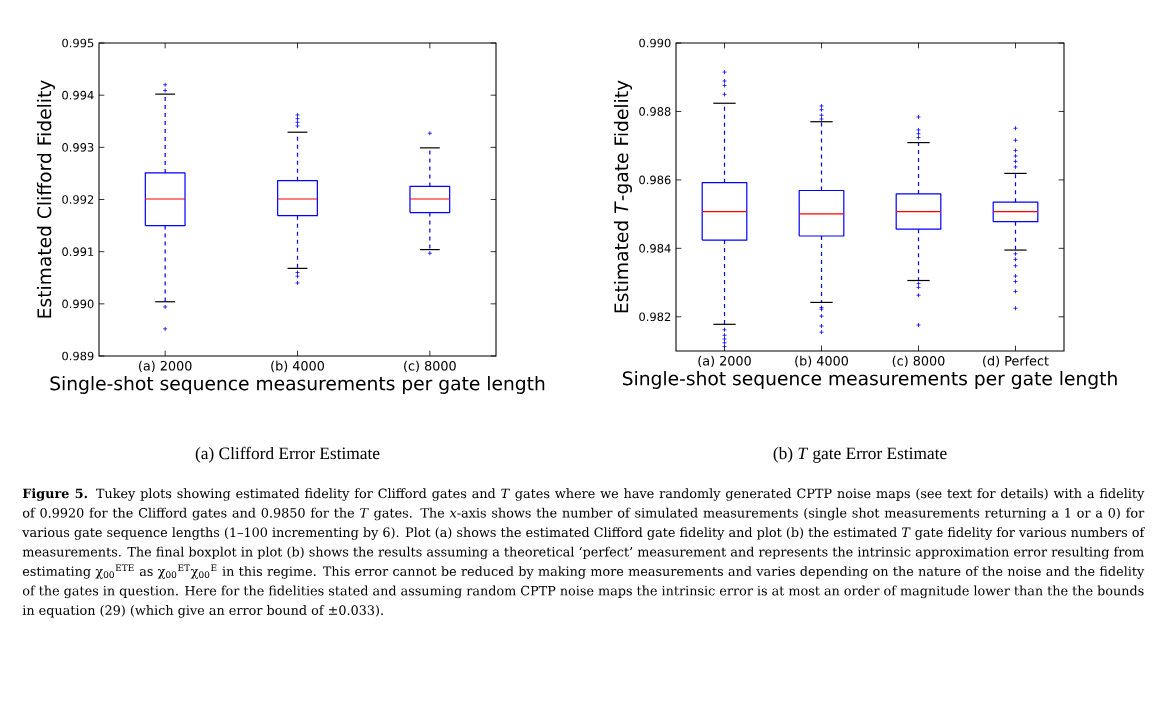 The width and height of the screenshot is (1168, 726). I want to click on y-tick-label: 0.989, so click(78, 356).